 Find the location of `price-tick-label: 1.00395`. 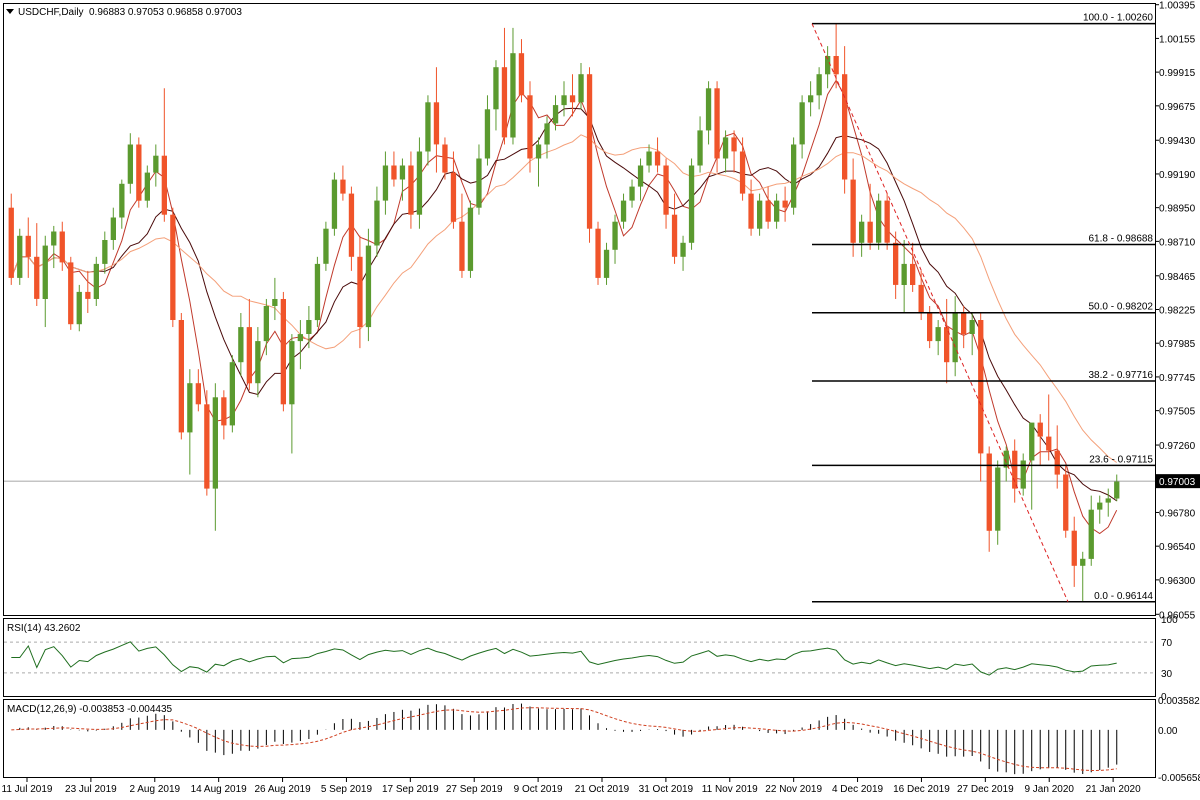

price-tick-label: 1.00395 is located at coordinates (1177, 6).